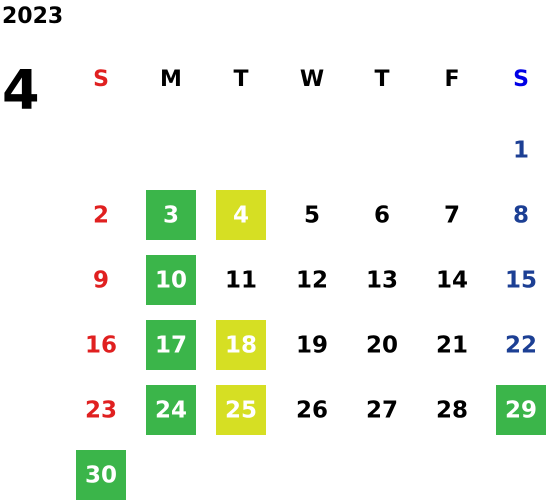 This screenshot has width=548, height=503. I want to click on day: 4, so click(241, 216).